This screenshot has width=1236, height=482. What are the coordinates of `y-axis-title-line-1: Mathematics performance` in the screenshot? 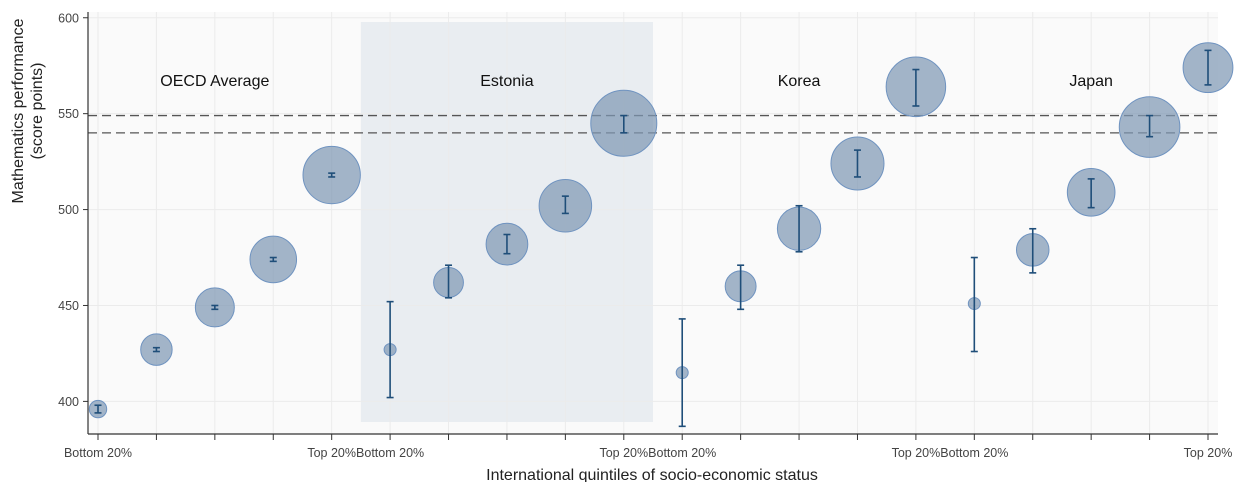 It's located at (18, 110).